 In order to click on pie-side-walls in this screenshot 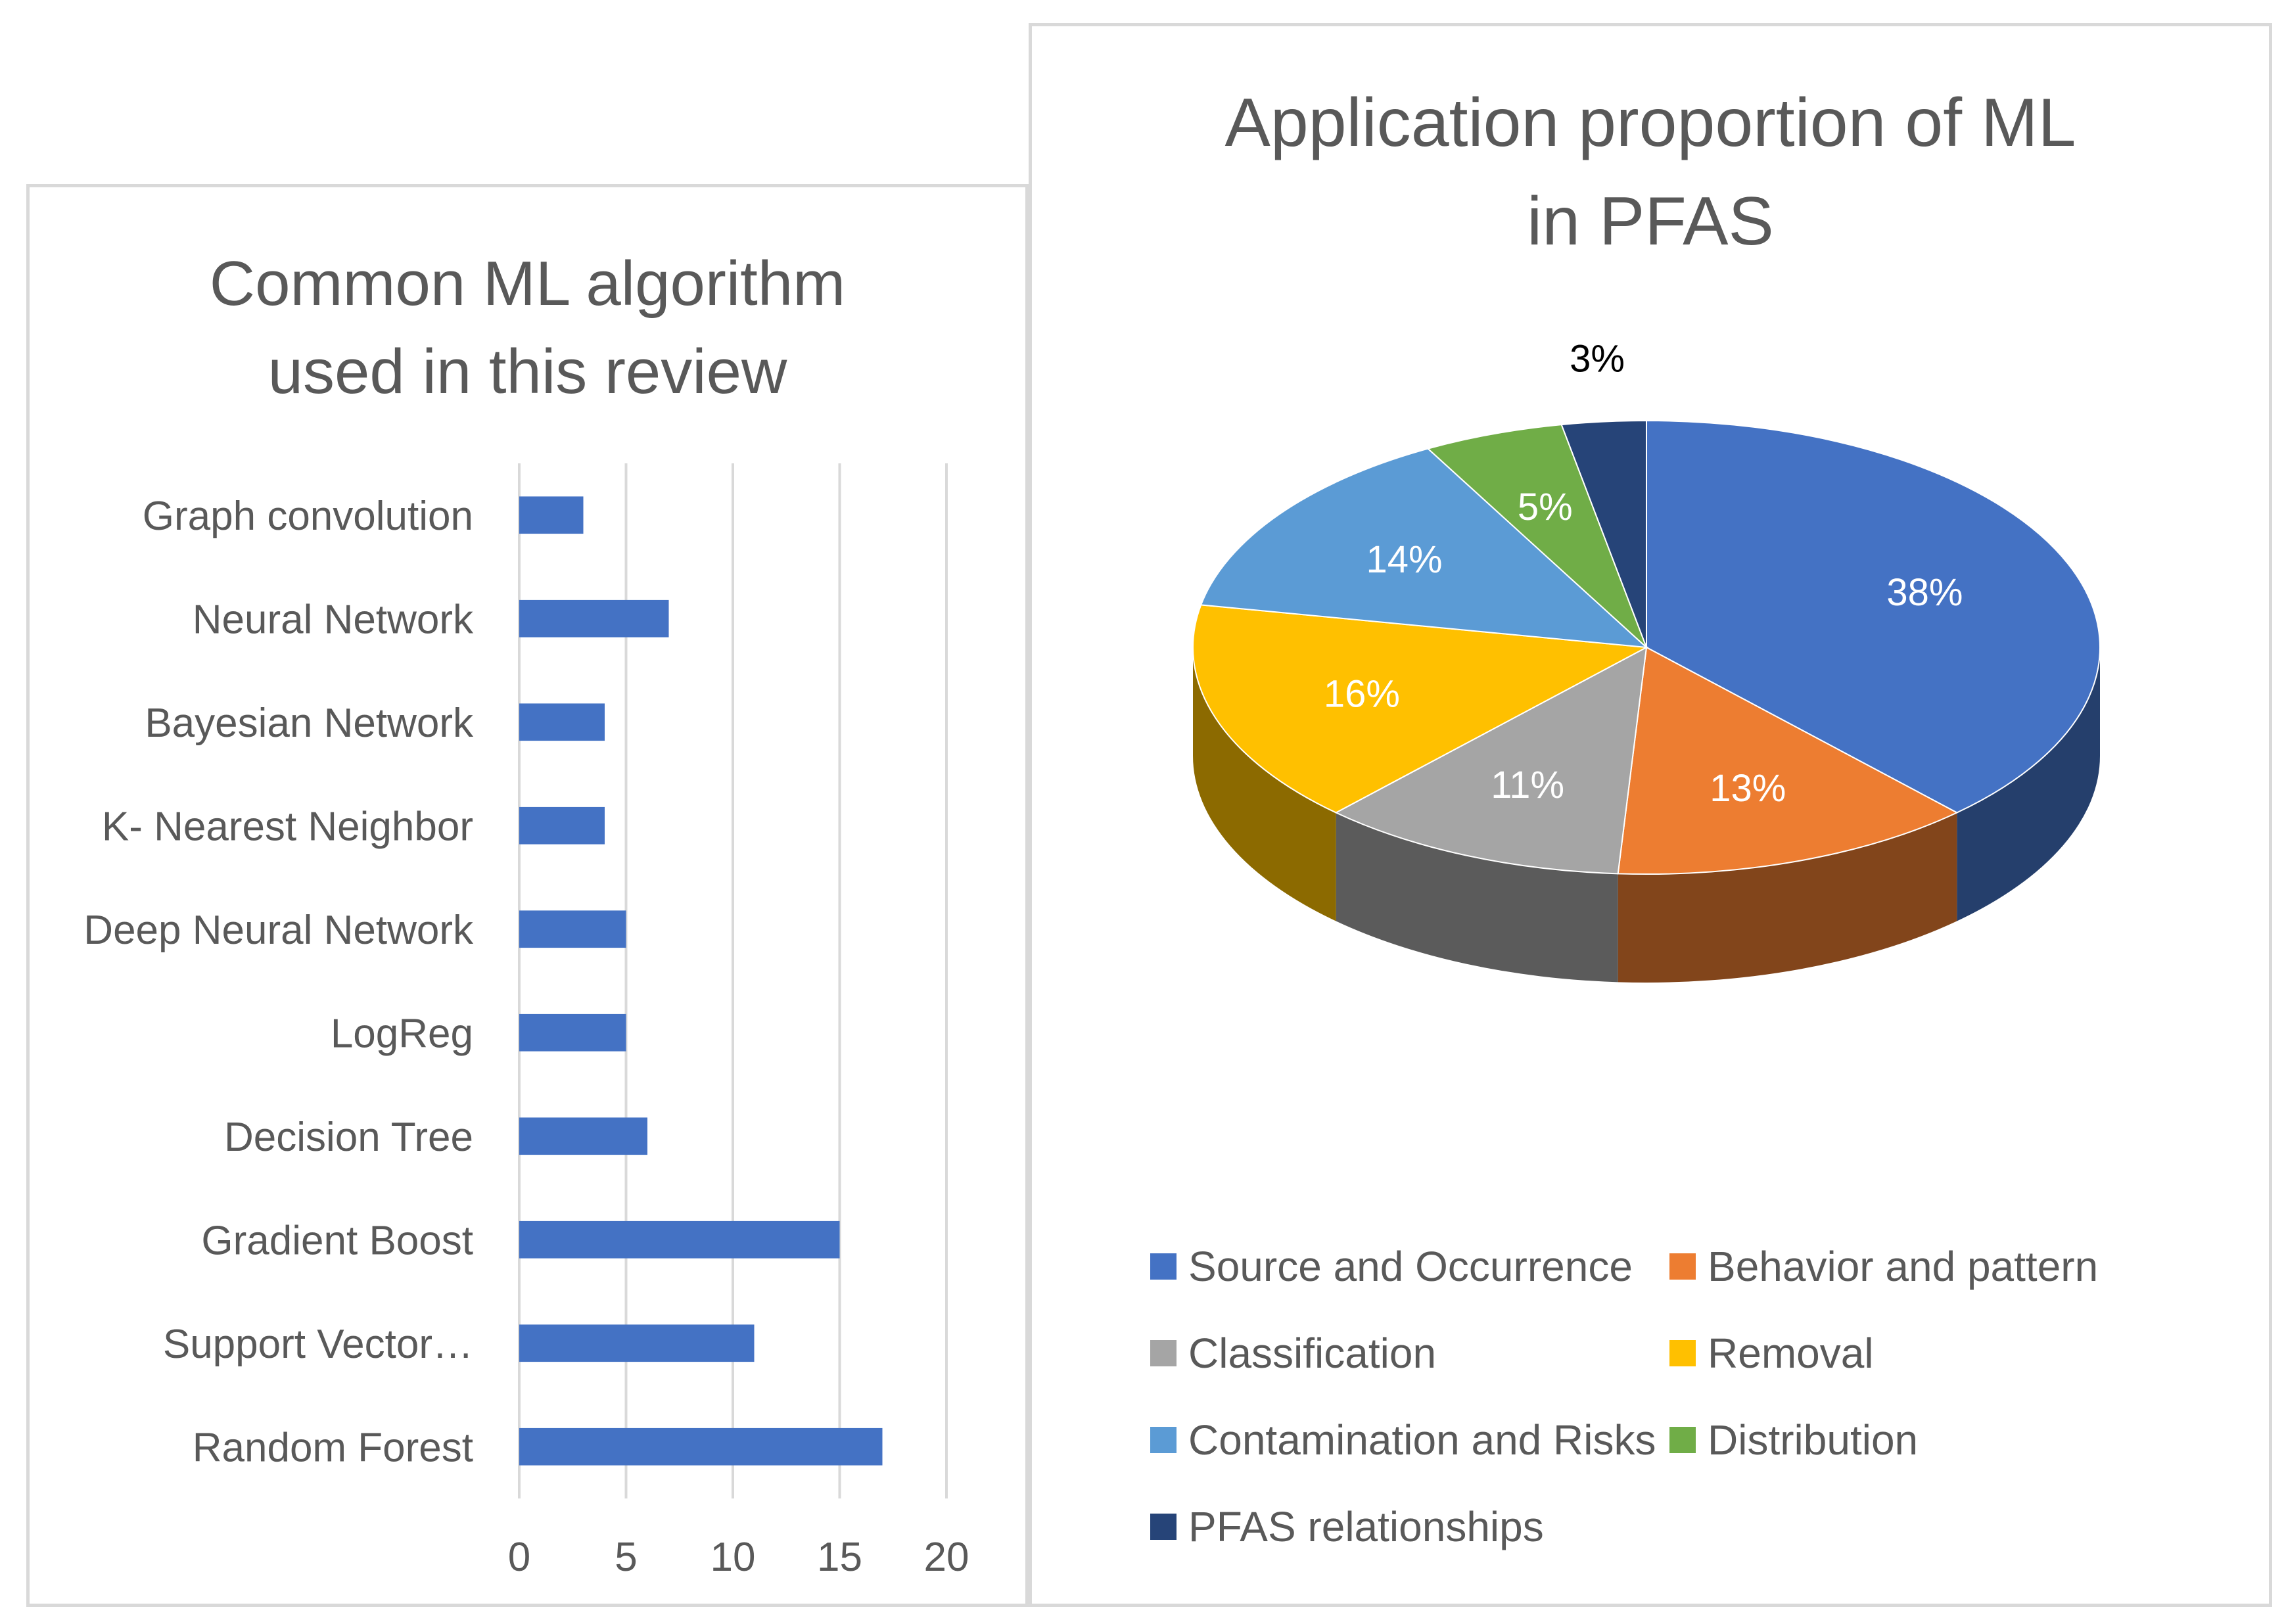, I will do `click(1646, 815)`.